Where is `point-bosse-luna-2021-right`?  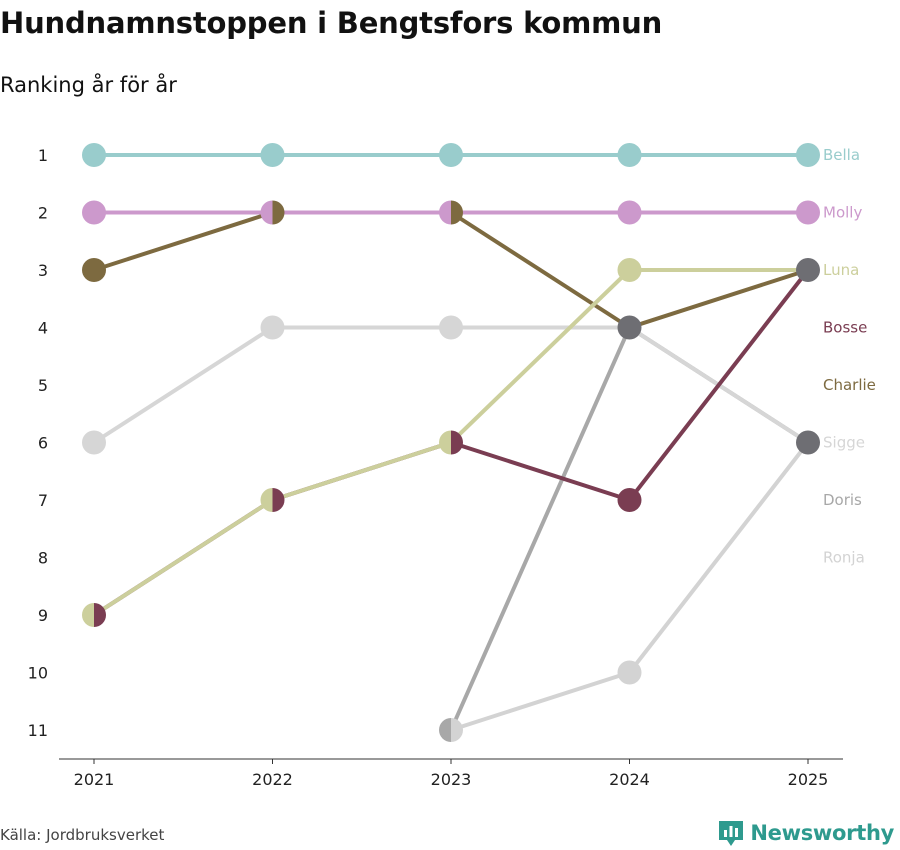 point-bosse-luna-2021-right is located at coordinates (100, 615).